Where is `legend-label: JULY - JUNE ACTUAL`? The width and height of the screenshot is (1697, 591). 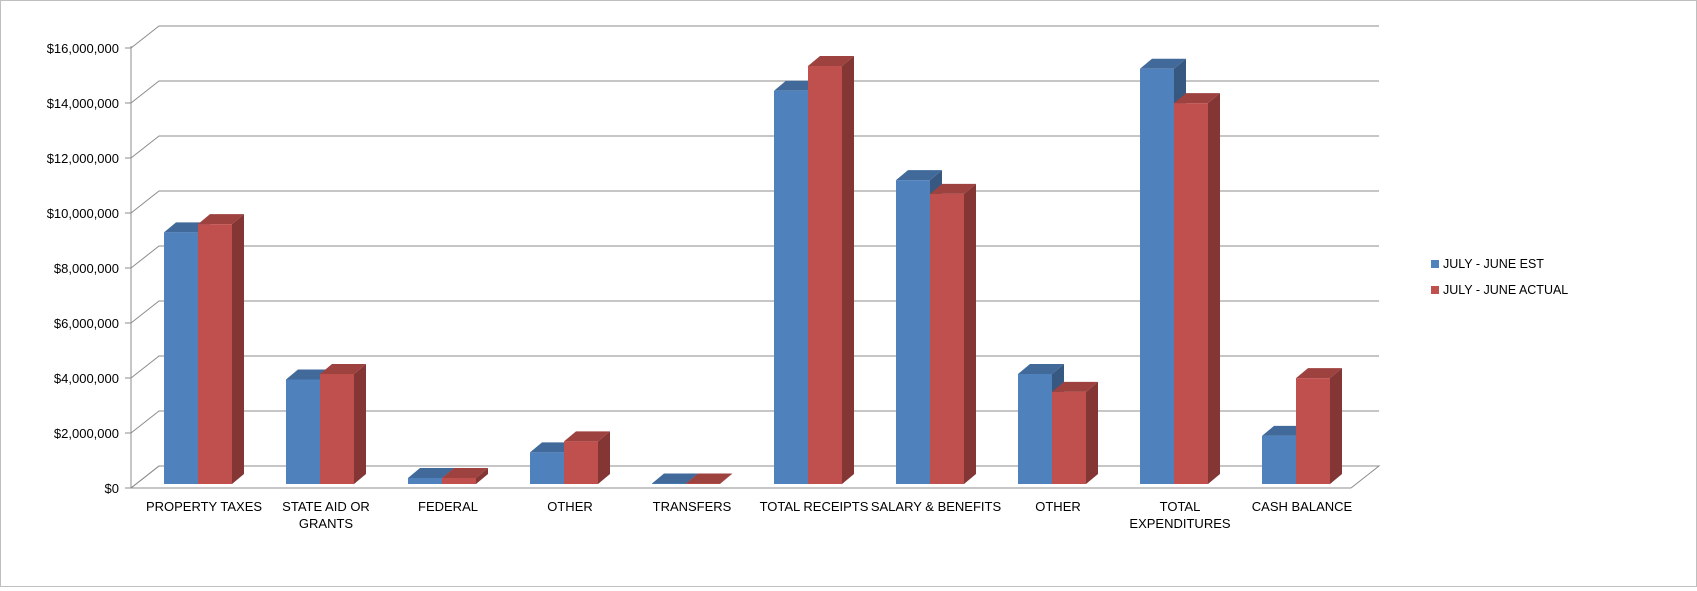
legend-label: JULY - JUNE ACTUAL is located at coordinates (1505, 290).